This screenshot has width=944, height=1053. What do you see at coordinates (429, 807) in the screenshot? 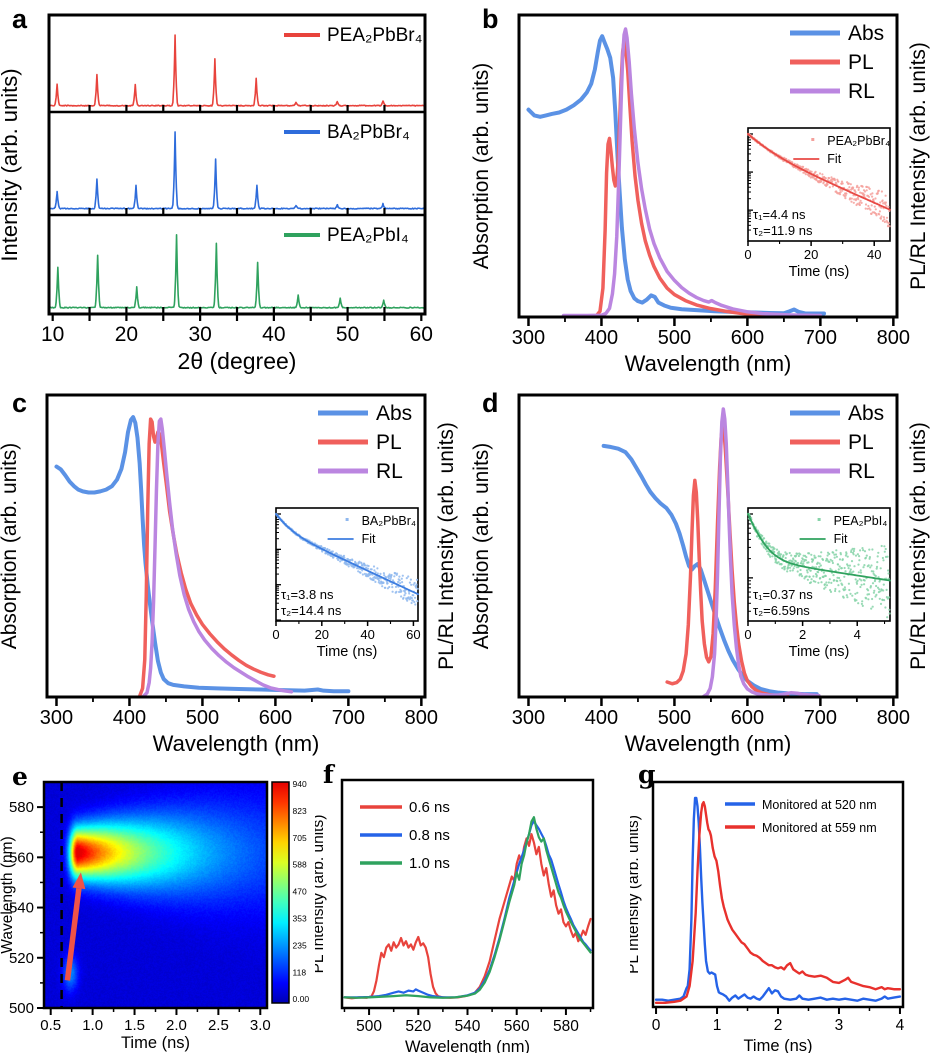
I see `svg-text: 0.6 ns` at bounding box center [429, 807].